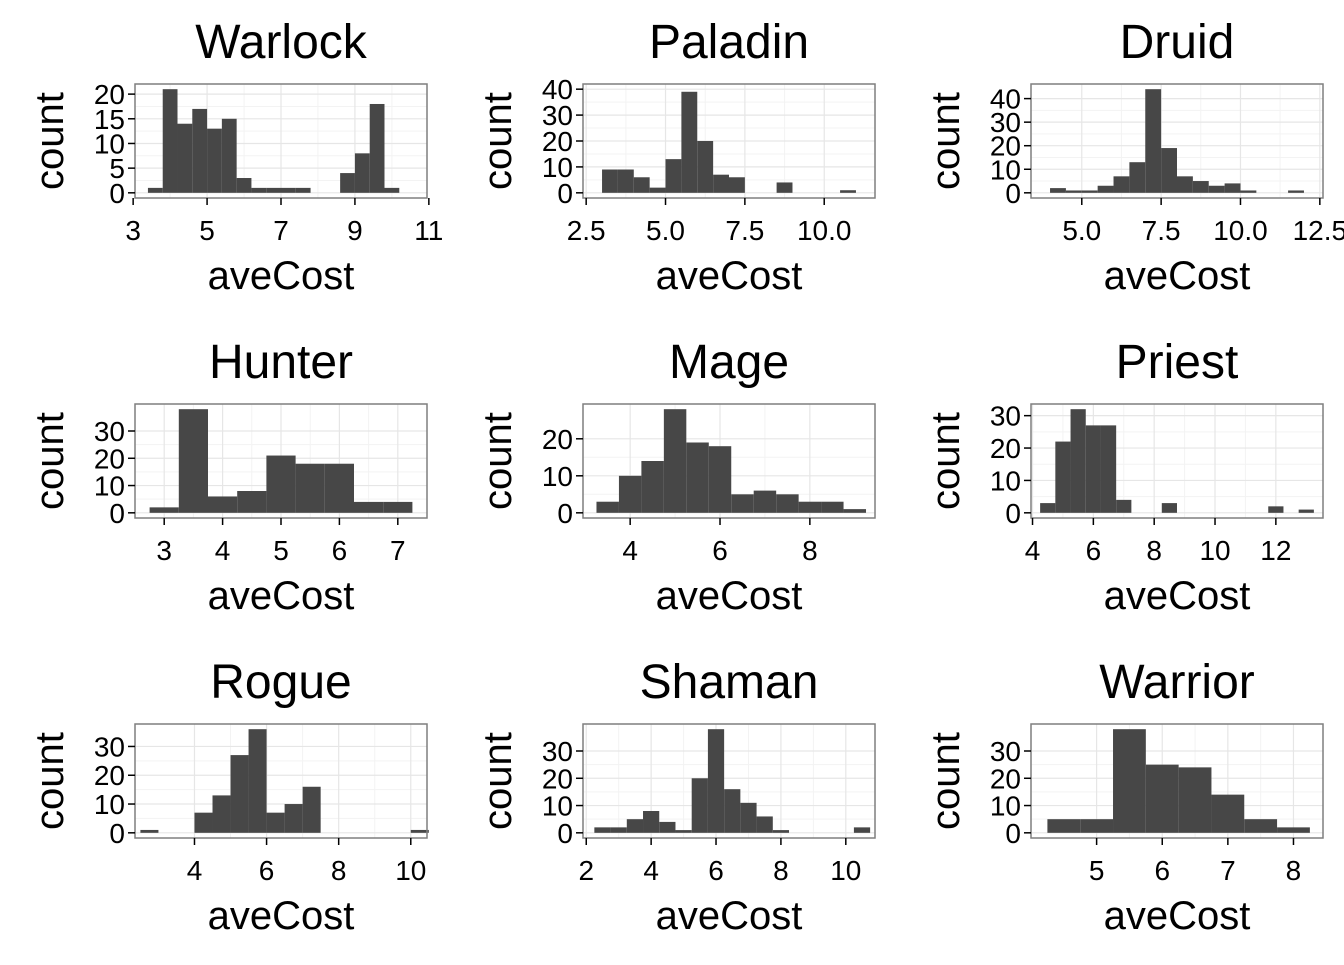  I want to click on panel-title: Warlock, so click(281, 42).